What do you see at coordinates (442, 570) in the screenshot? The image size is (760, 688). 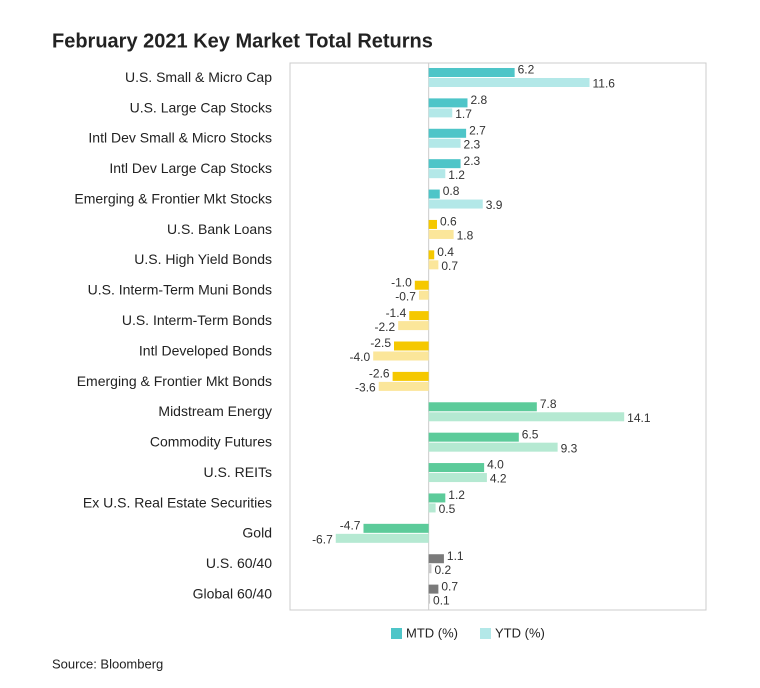 I see `value-label: 0.2` at bounding box center [442, 570].